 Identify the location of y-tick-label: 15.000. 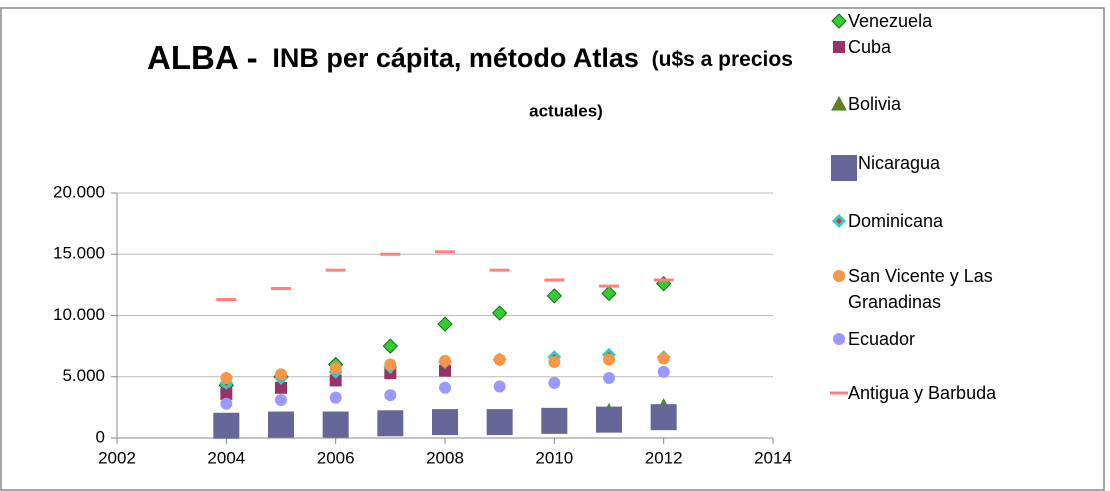
(79, 253).